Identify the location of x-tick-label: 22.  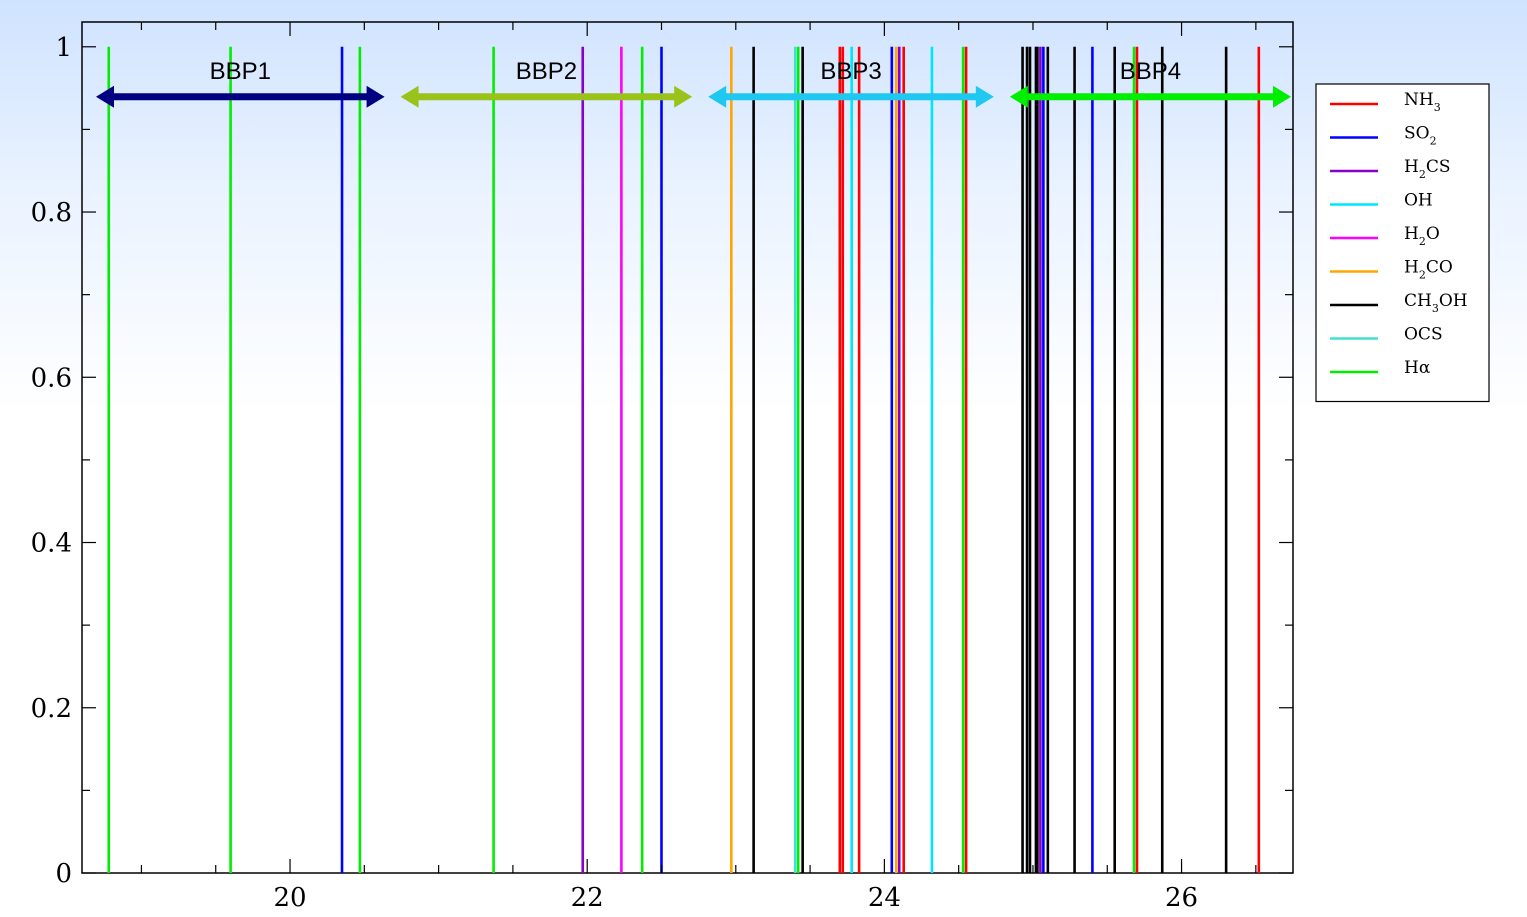
(587, 898).